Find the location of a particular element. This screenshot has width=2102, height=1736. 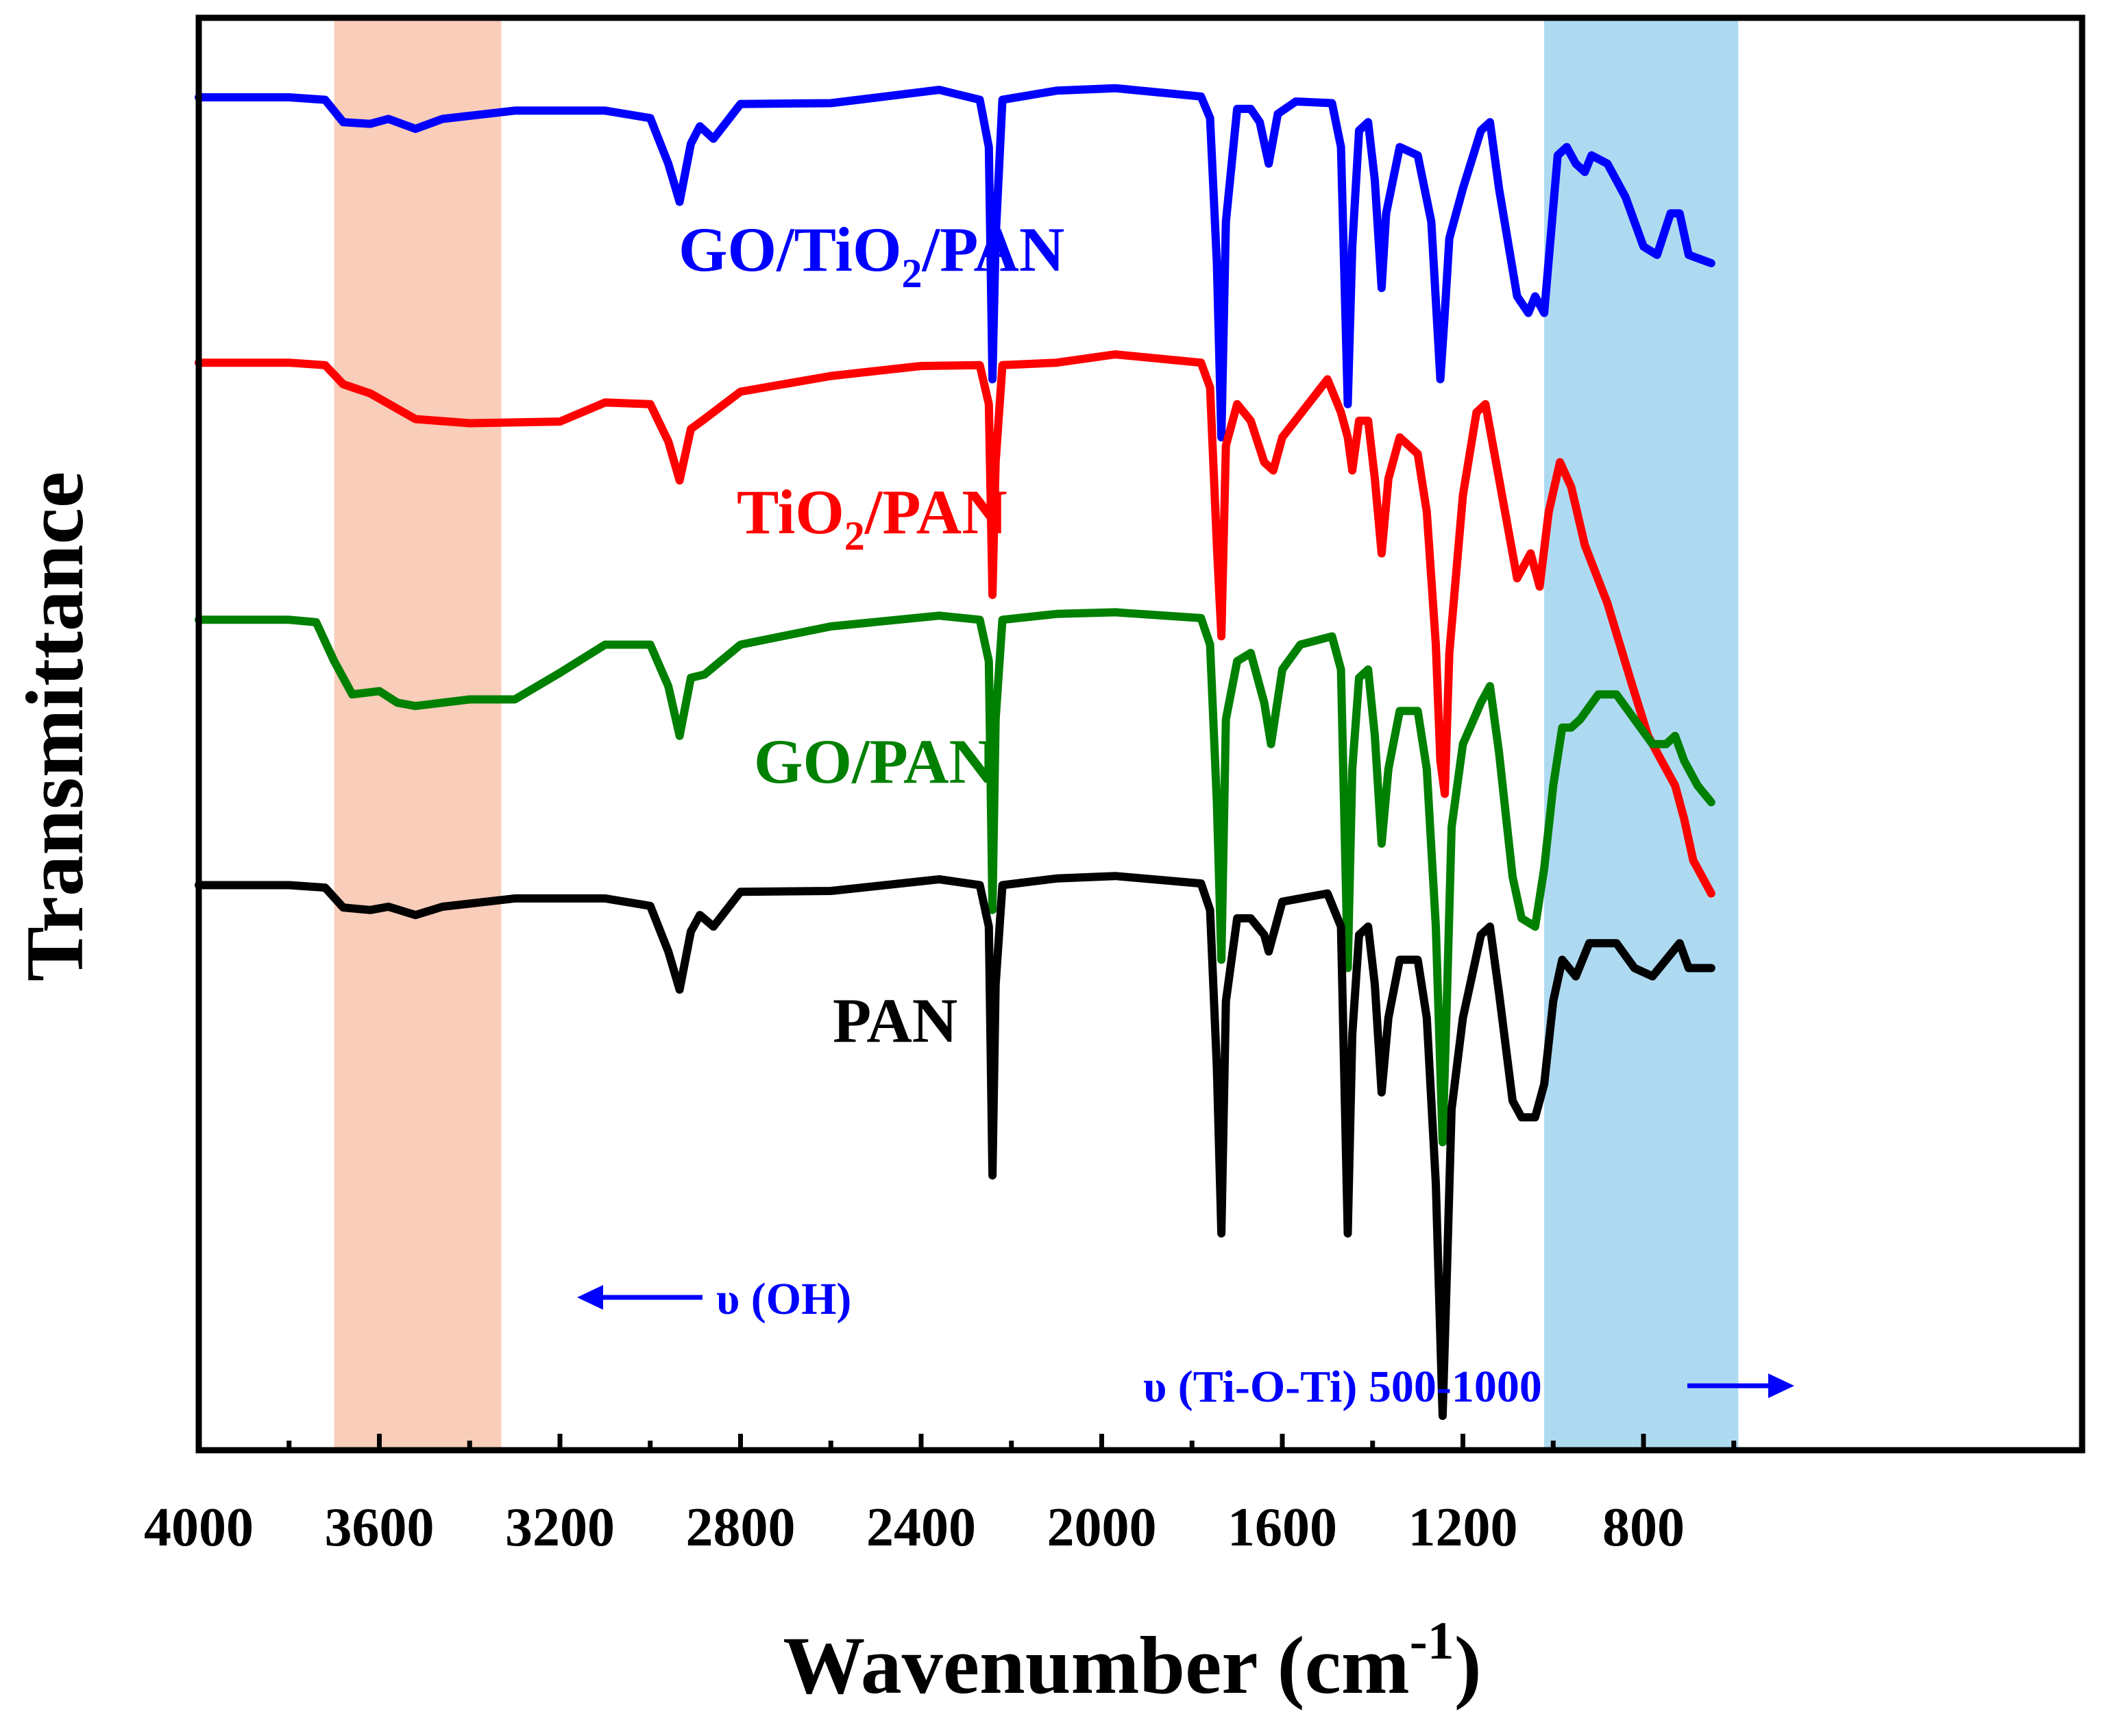

tioti-annotation: υ (Ti-O-Ti) 500-1000 is located at coordinates (1468, 1387).